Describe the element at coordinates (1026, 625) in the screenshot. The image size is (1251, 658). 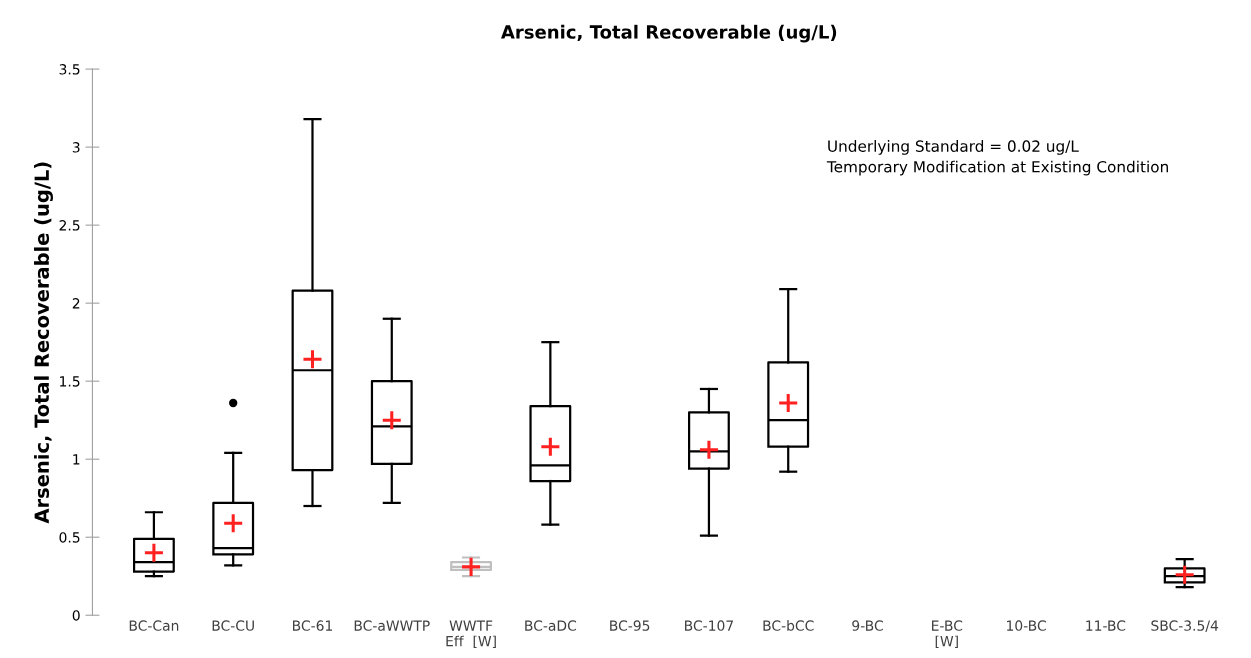
I see `x-tick-label: 10-BC` at that location.